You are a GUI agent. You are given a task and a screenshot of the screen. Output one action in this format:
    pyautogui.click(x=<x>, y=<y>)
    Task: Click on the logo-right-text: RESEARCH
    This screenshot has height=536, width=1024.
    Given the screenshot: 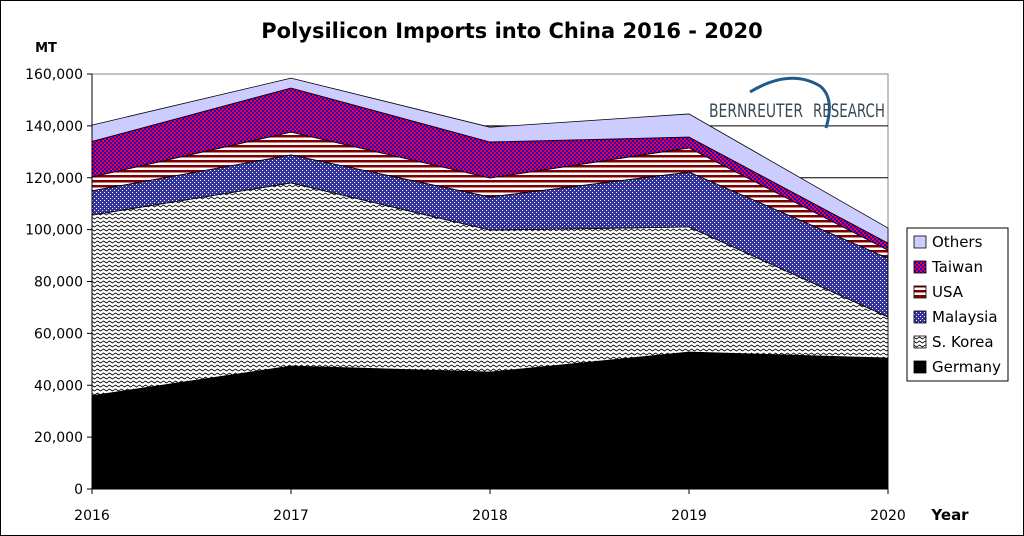 What is the action you would take?
    pyautogui.click(x=849, y=111)
    